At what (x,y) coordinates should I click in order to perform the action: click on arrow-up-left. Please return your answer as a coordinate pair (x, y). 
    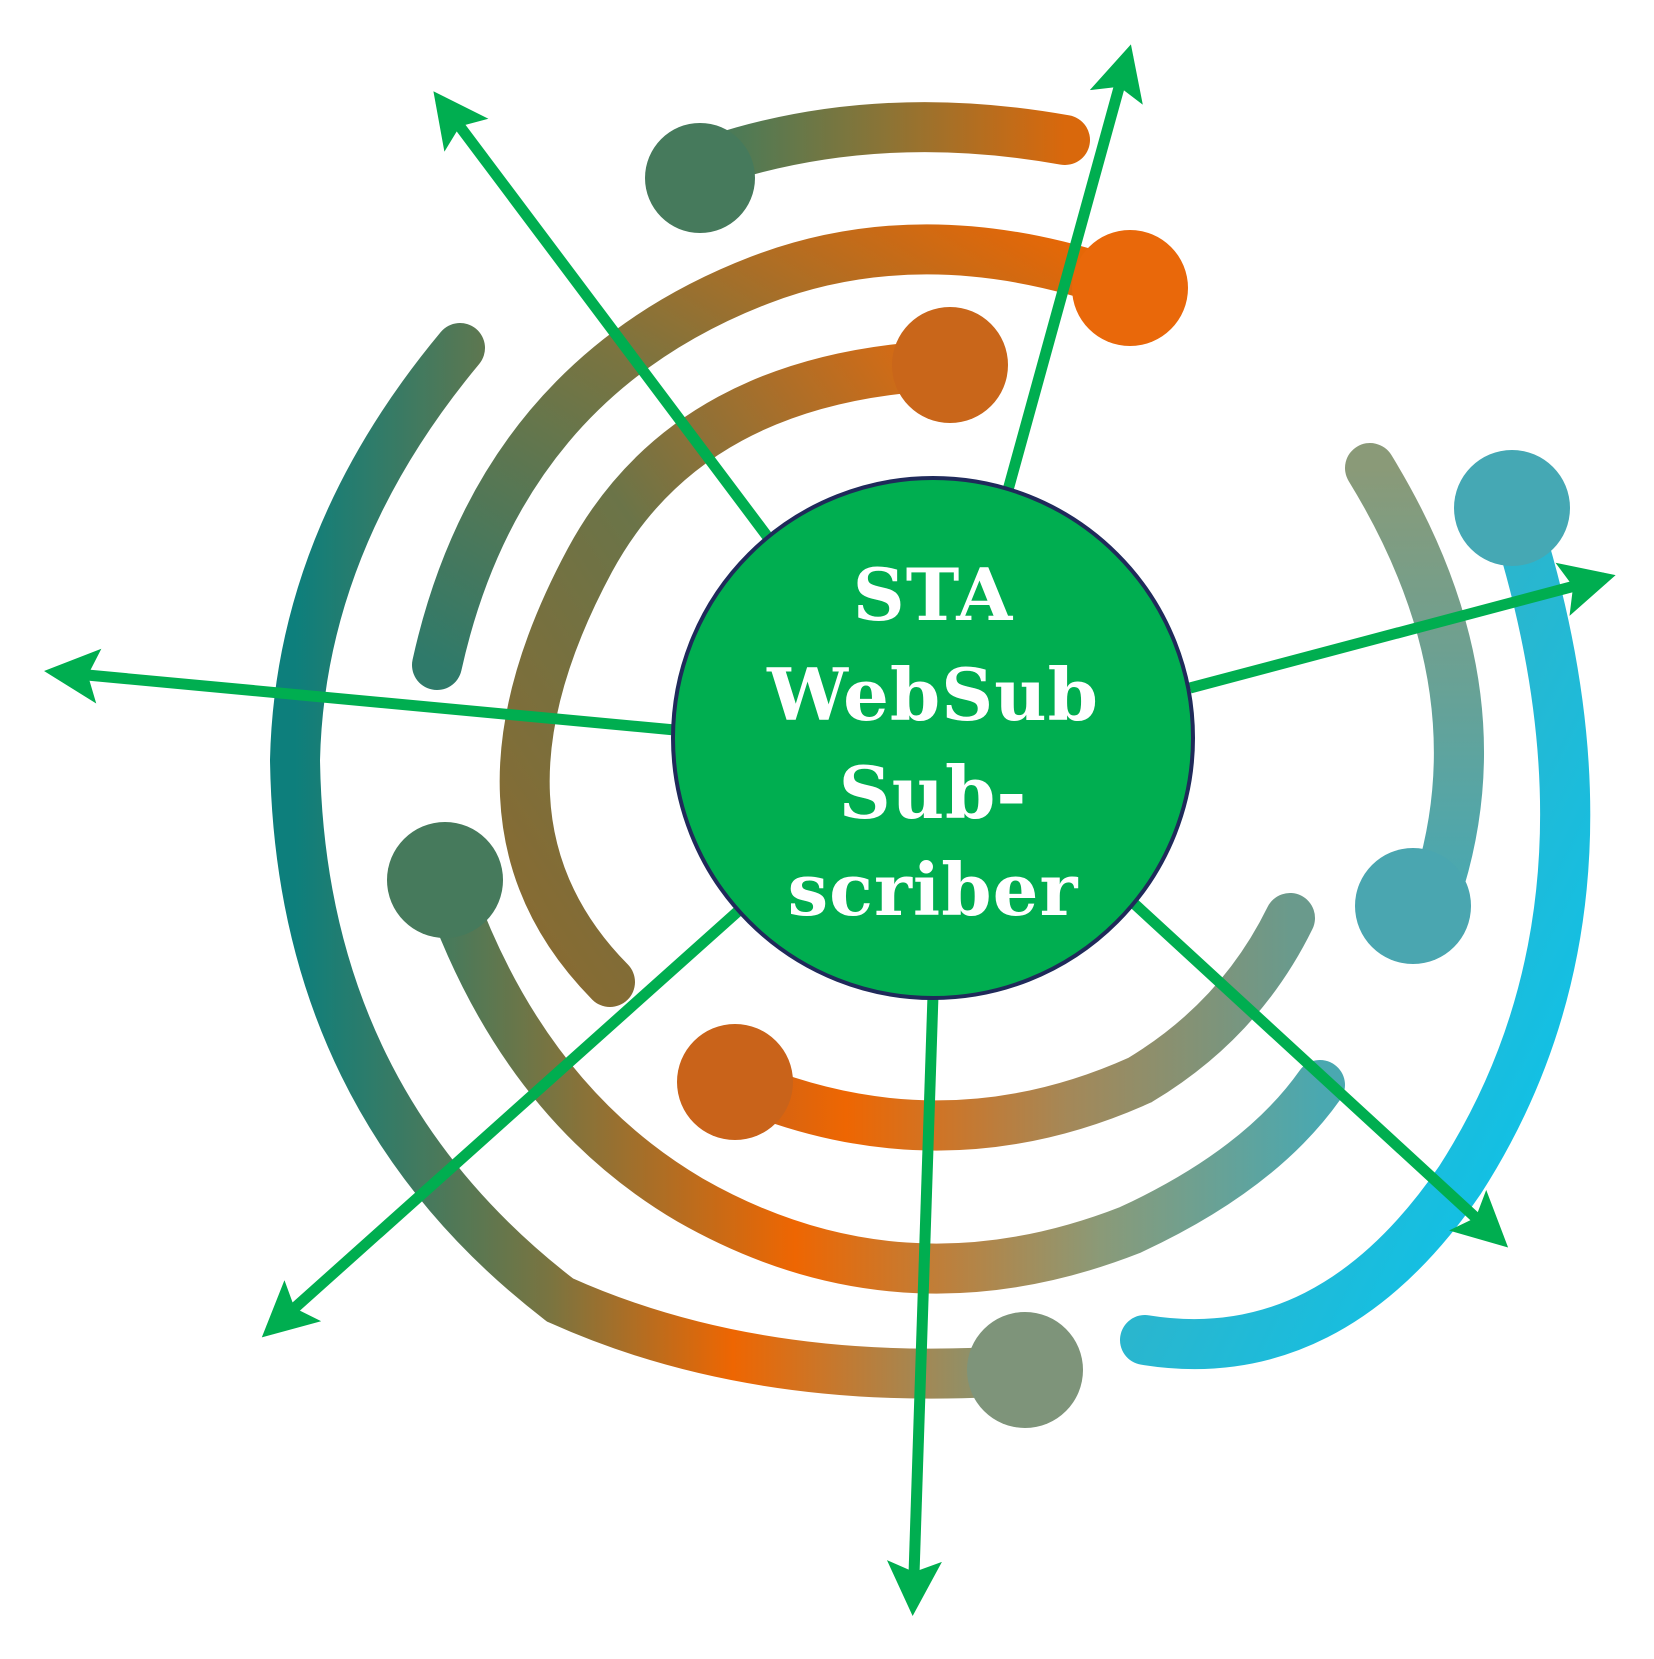
    Looking at the image, I should click on (604, 317).